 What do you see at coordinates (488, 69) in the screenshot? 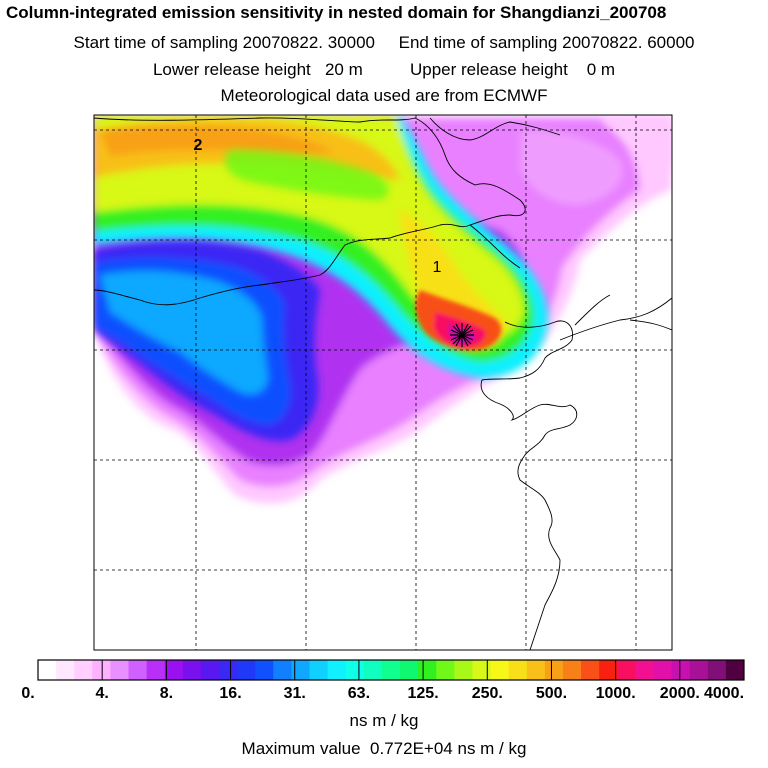
I see `upper-label: Upper release height` at bounding box center [488, 69].